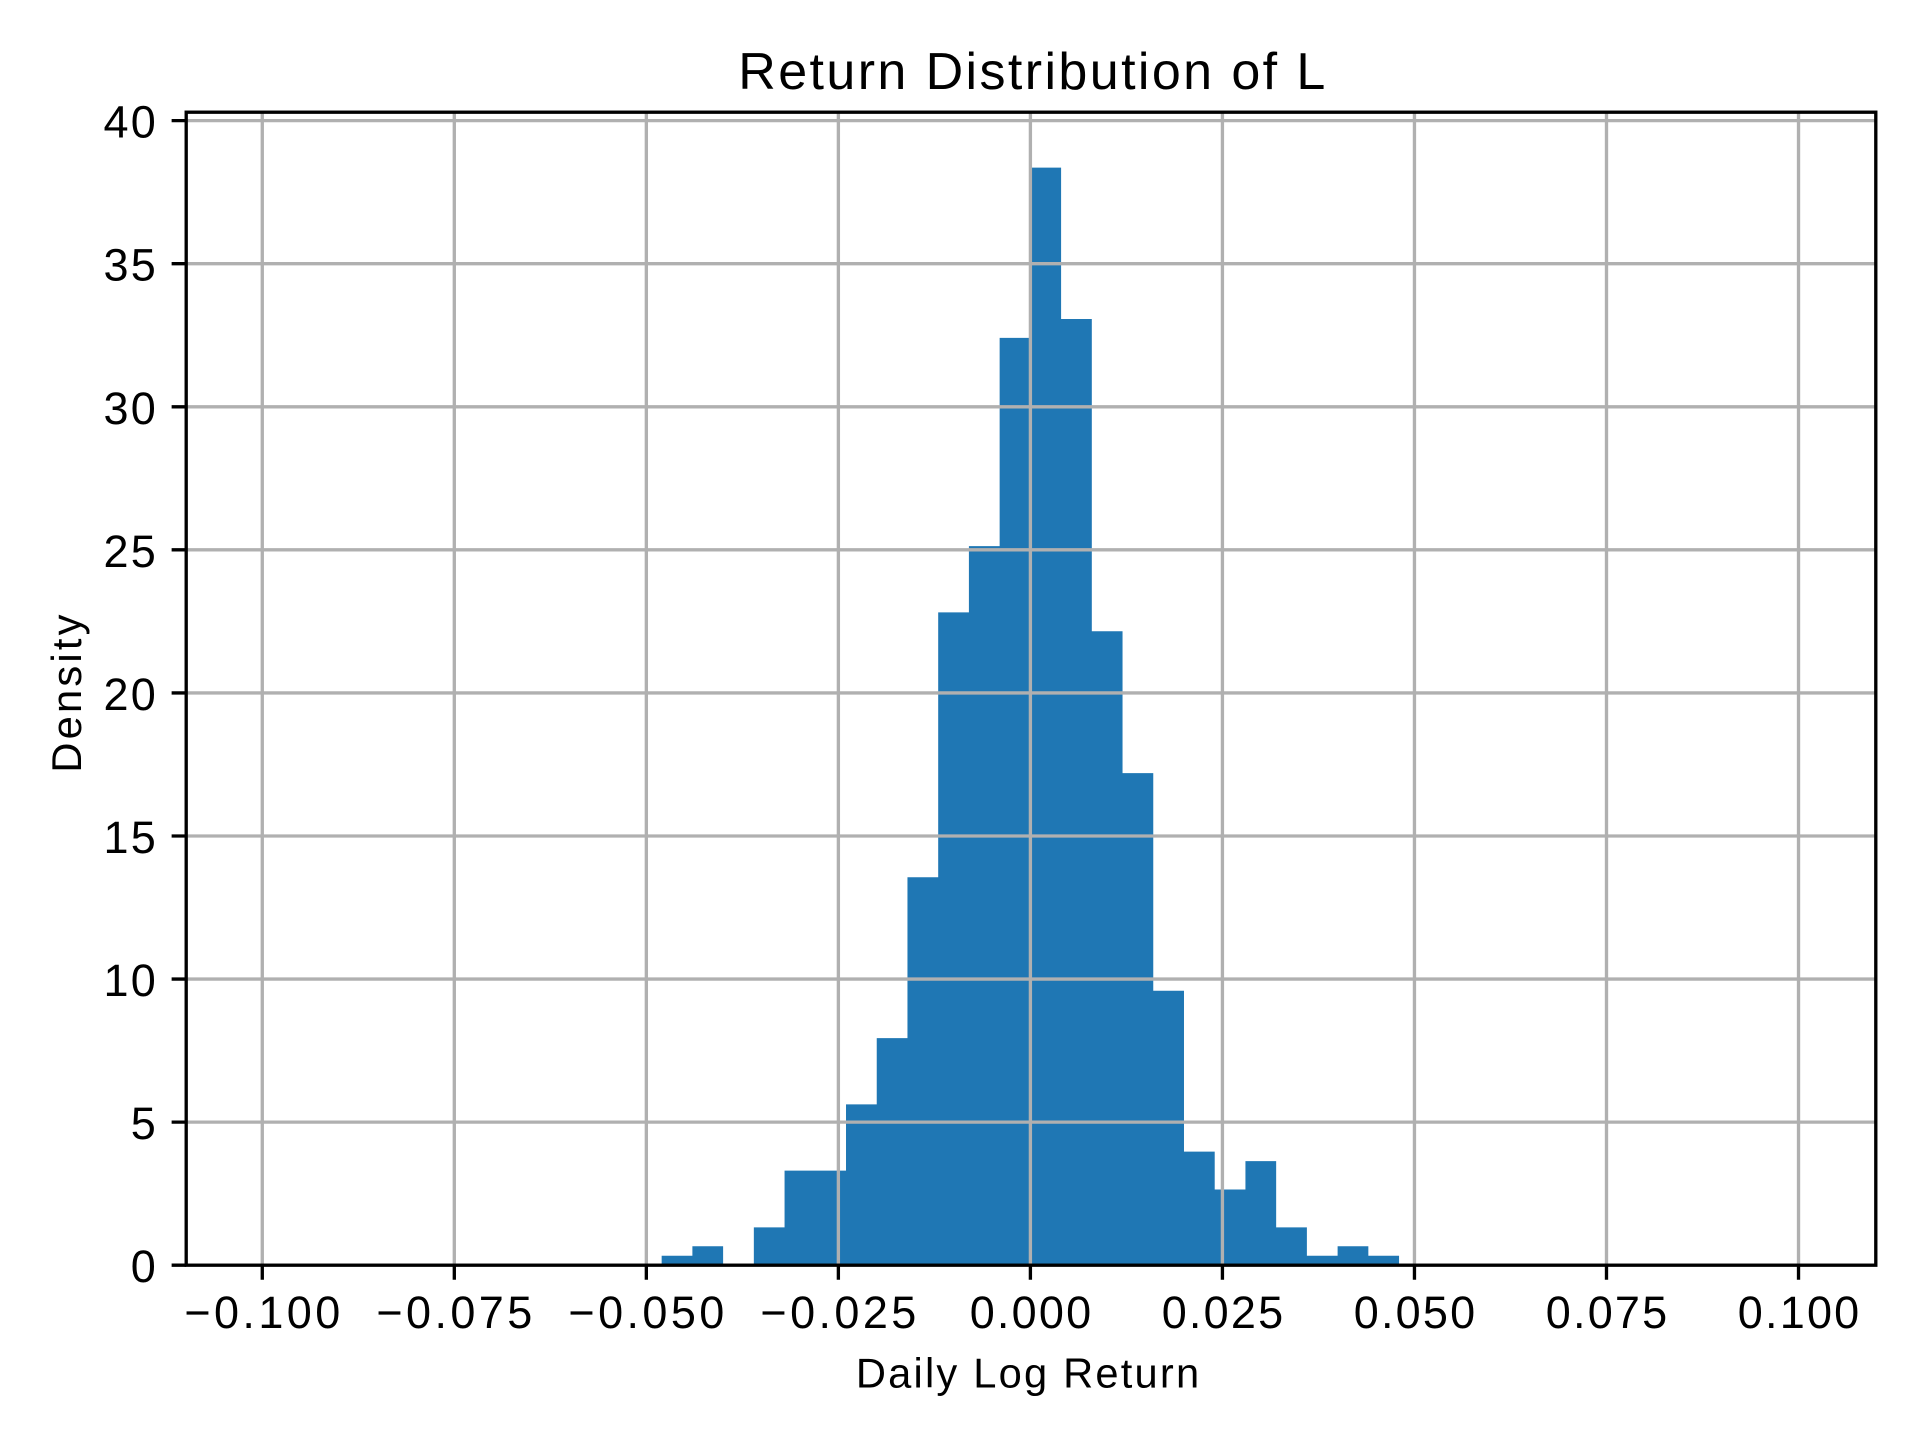 This screenshot has width=1920, height=1440. I want to click on svg-text: 35, so click(131, 265).